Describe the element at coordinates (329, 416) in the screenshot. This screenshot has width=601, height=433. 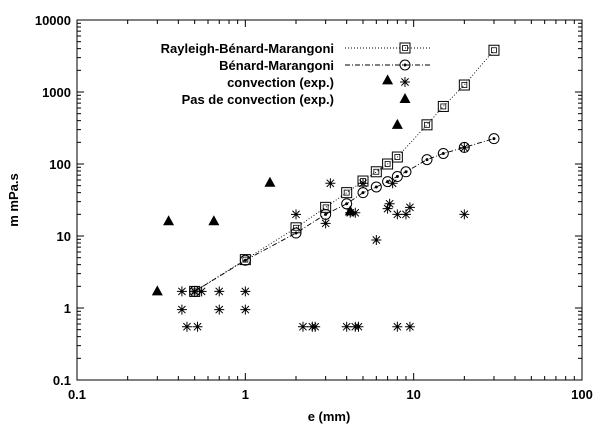
I see `x-axis-label: e (mm)` at that location.